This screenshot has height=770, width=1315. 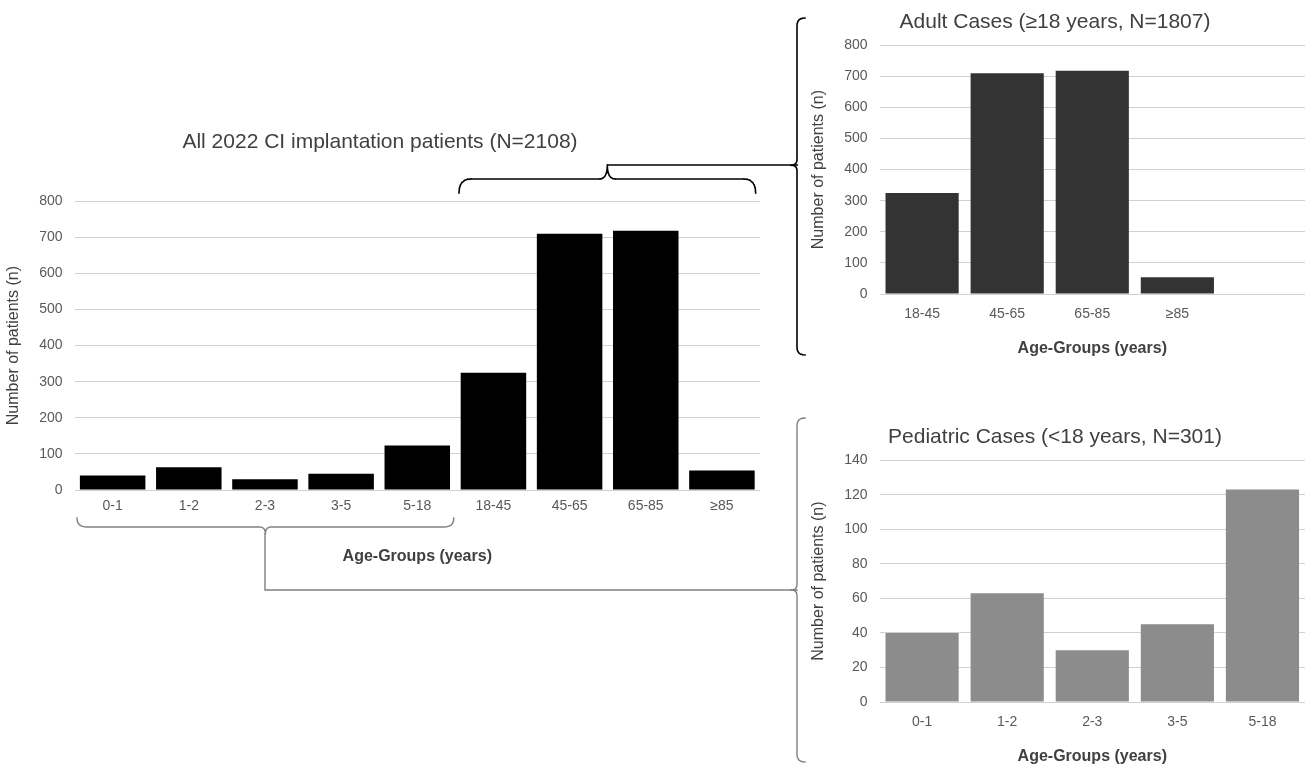 What do you see at coordinates (856, 493) in the screenshot?
I see `y-tick-label: 120` at bounding box center [856, 493].